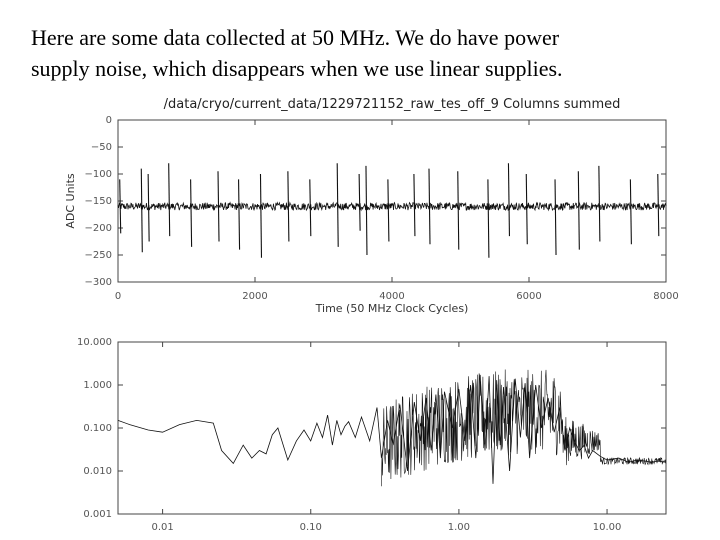 This screenshot has width=720, height=540. What do you see at coordinates (392, 308) in the screenshot?
I see `time-series-xlabel: Time (50 MHz Clock Cycles)` at bounding box center [392, 308].